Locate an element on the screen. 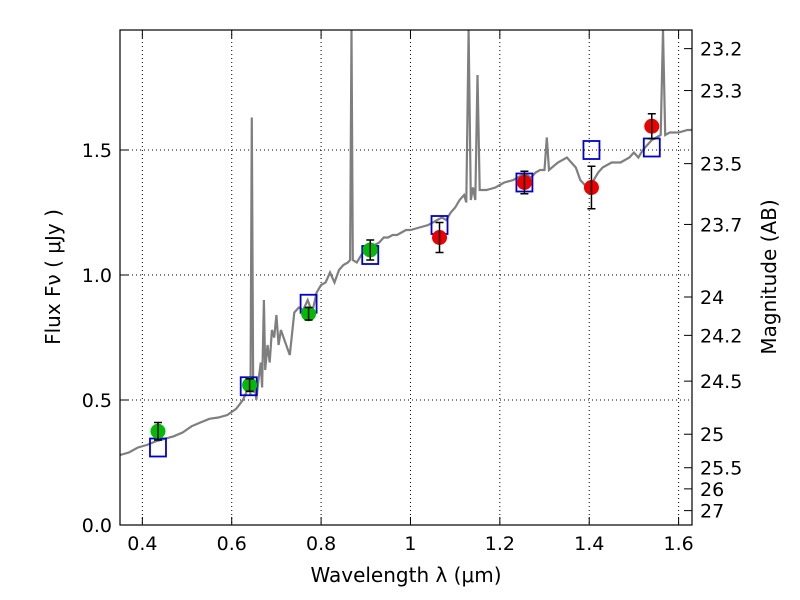 Image resolution: width=800 pixels, height=600 pixels. y-axis-label: Flux Fν ( μJy ) is located at coordinates (53, 277).